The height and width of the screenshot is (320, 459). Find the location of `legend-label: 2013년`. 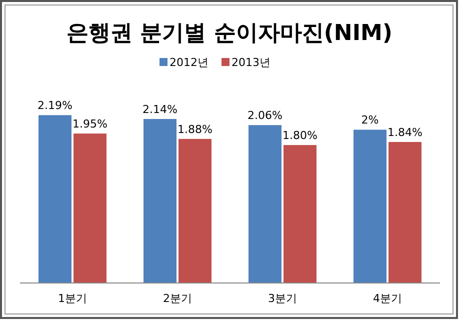

legend-label: 2013년 is located at coordinates (251, 62).